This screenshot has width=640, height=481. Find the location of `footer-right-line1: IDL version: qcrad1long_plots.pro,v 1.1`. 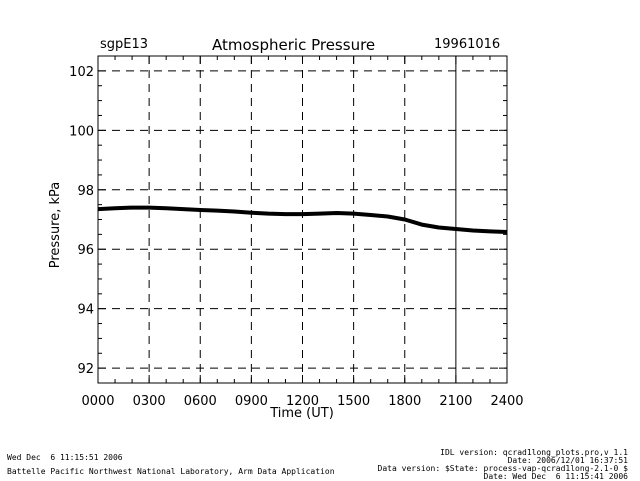

footer-right-line1: IDL version: qcrad1long_plots.pro,v 1.1 is located at coordinates (534, 452).